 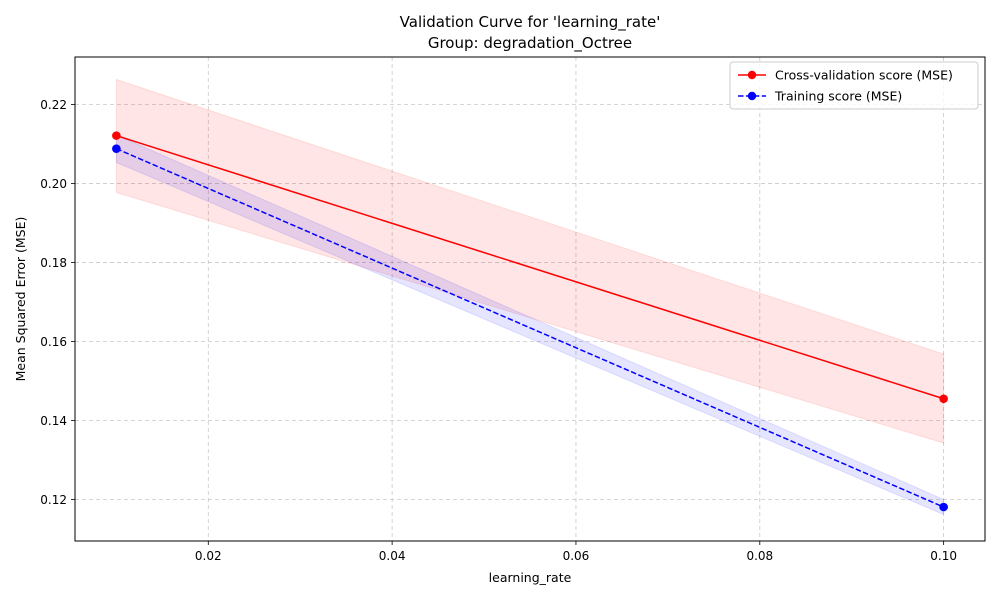 I want to click on x-tick-label: 0.10, so click(x=943, y=556).